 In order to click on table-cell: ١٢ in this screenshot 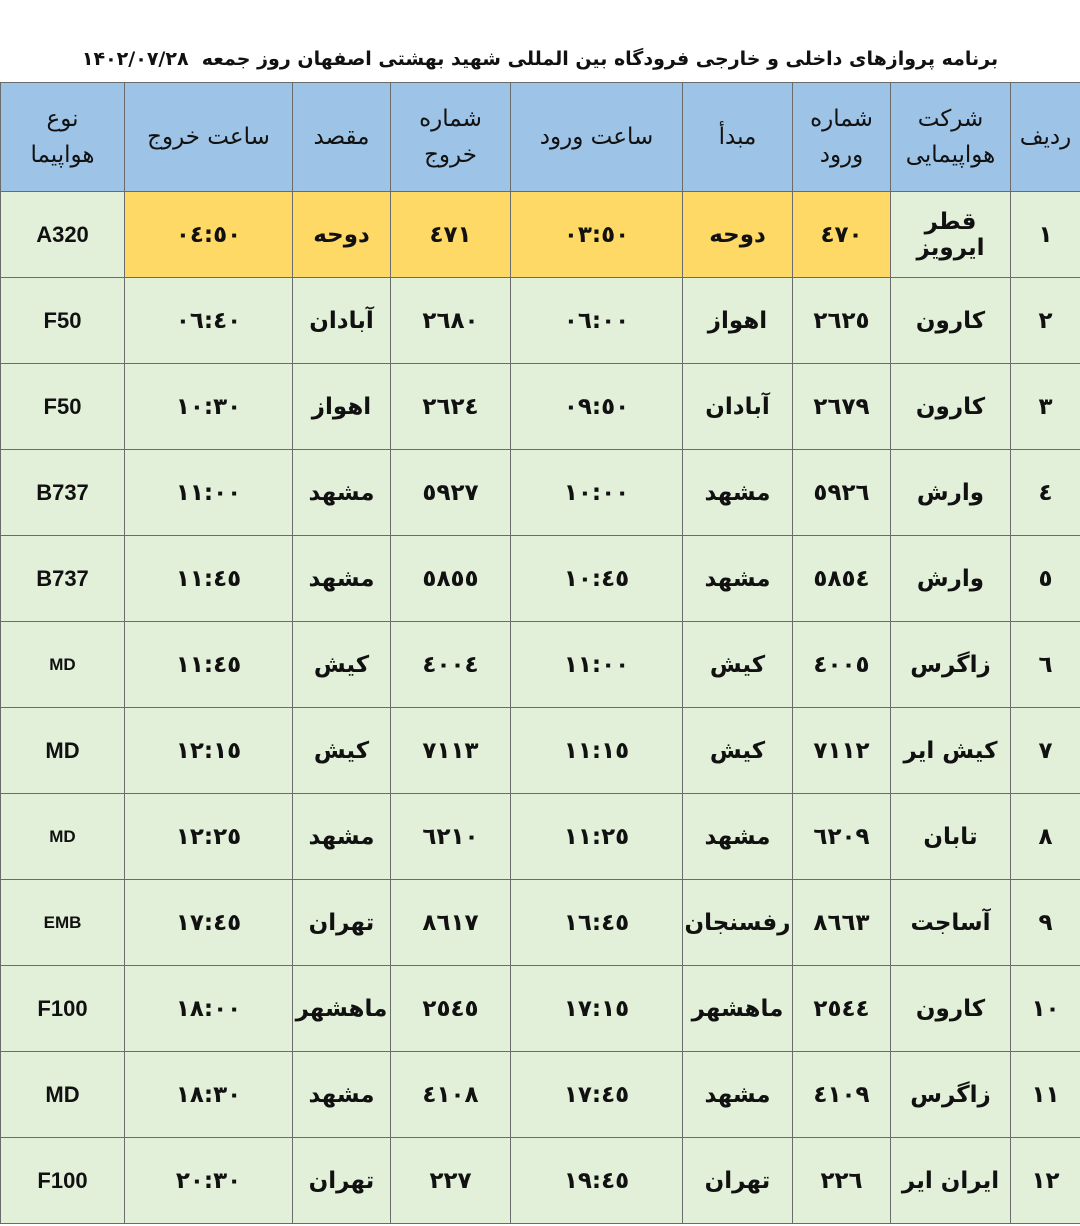, I will do `click(1045, 1180)`.